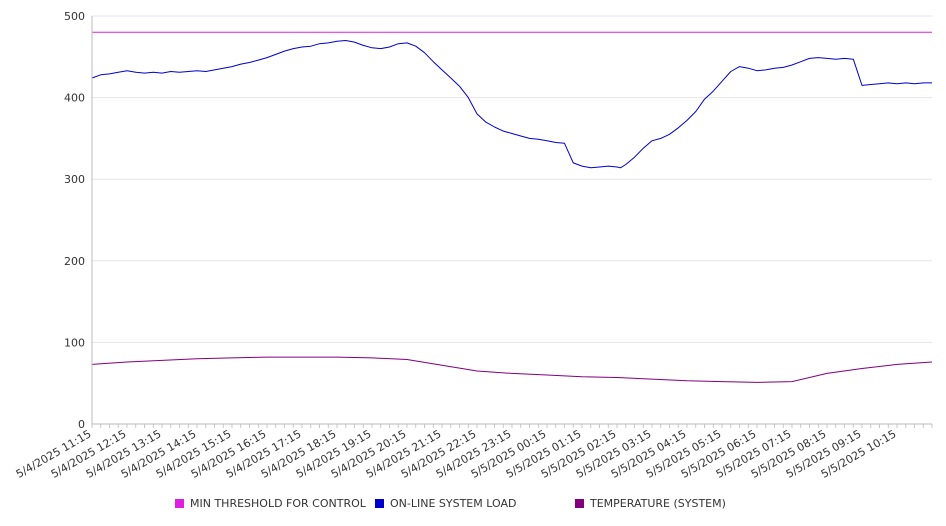 This screenshot has width=946, height=526. Describe the element at coordinates (74, 98) in the screenshot. I see `y-tick-label: 400` at that location.